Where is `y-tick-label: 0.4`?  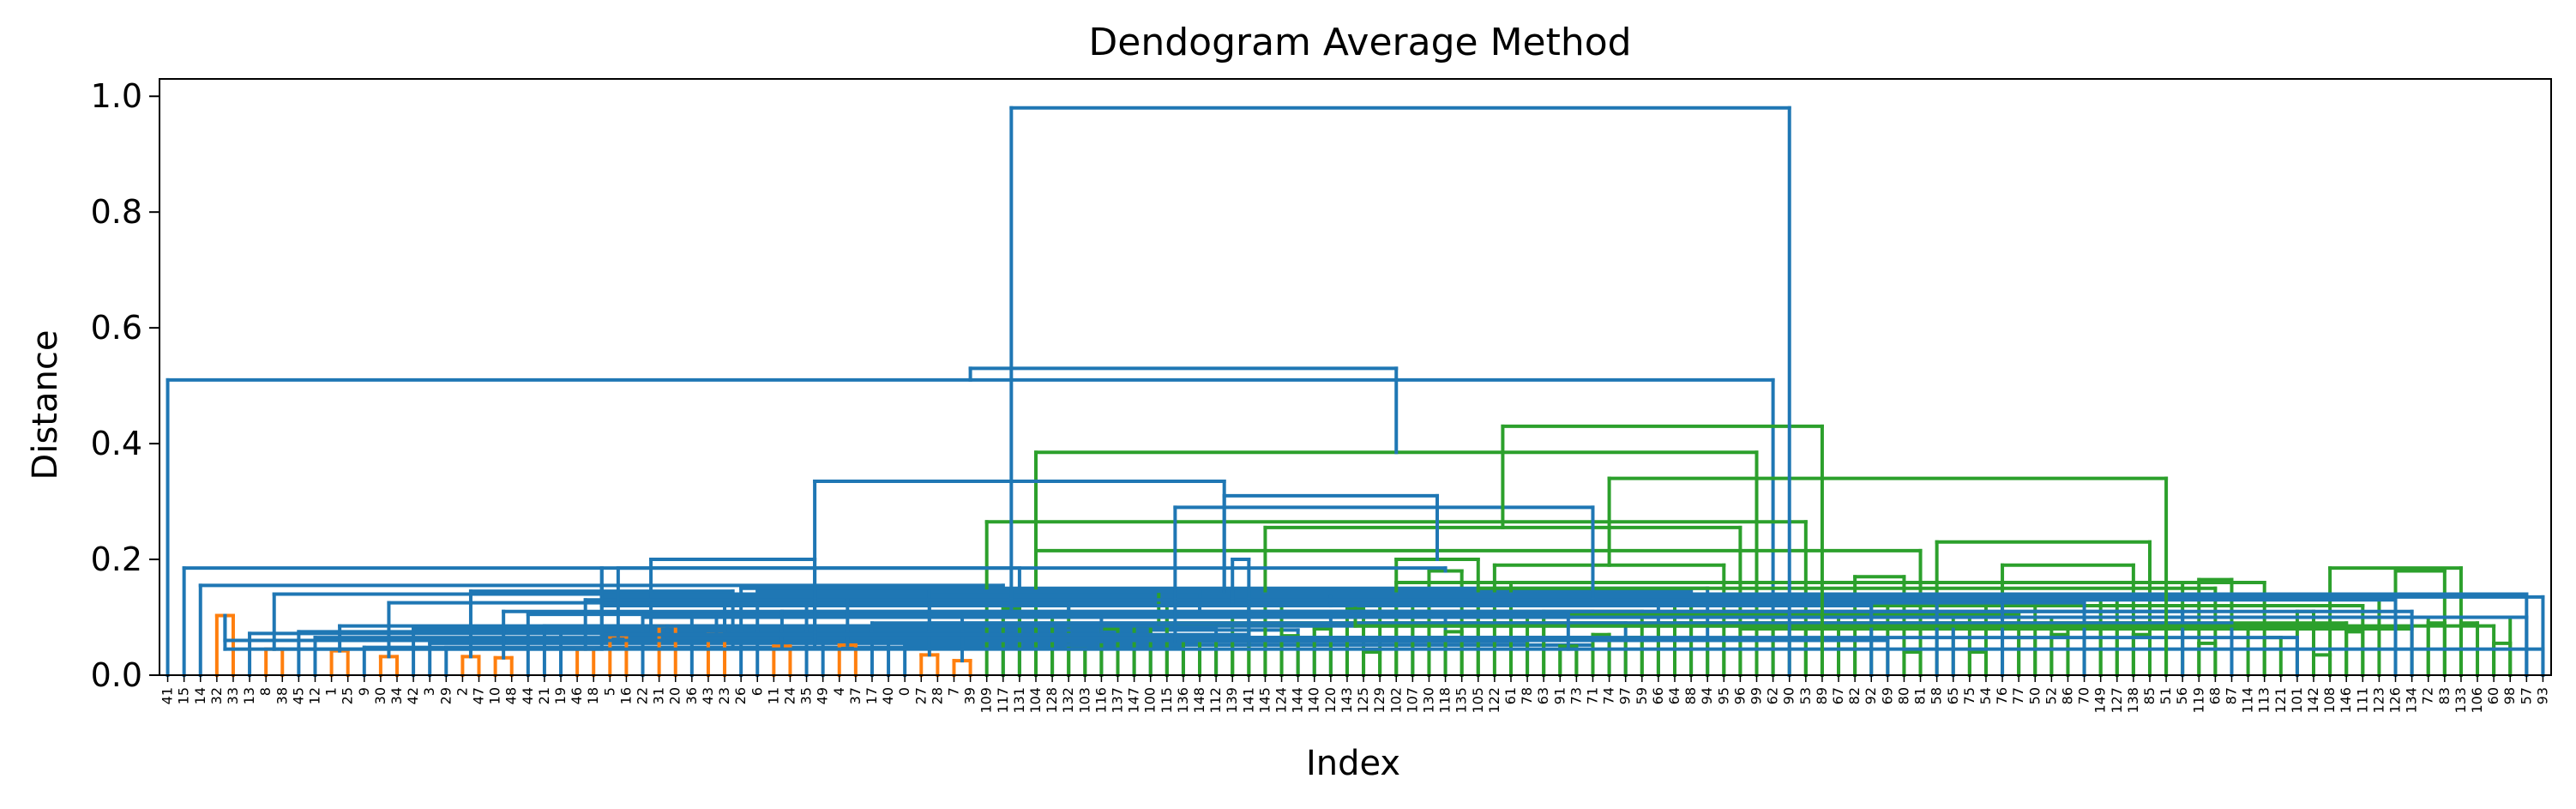 y-tick-label: 0.4 is located at coordinates (117, 444).